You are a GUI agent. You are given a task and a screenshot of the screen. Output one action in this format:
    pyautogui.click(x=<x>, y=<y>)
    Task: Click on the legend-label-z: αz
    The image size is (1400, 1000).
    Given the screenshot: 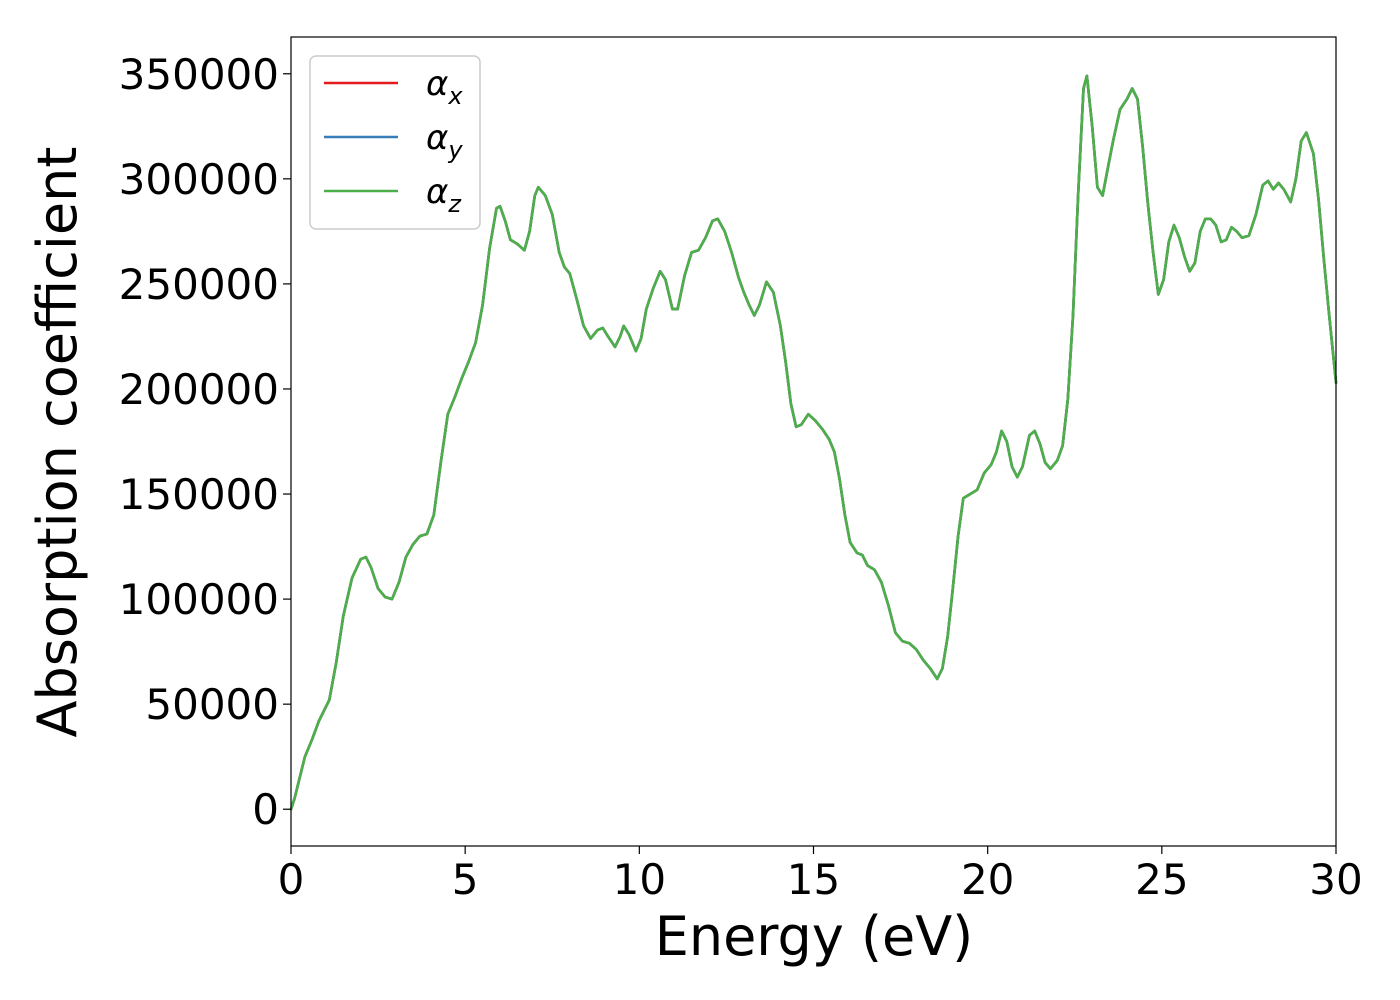 What is the action you would take?
    pyautogui.click(x=444, y=195)
    